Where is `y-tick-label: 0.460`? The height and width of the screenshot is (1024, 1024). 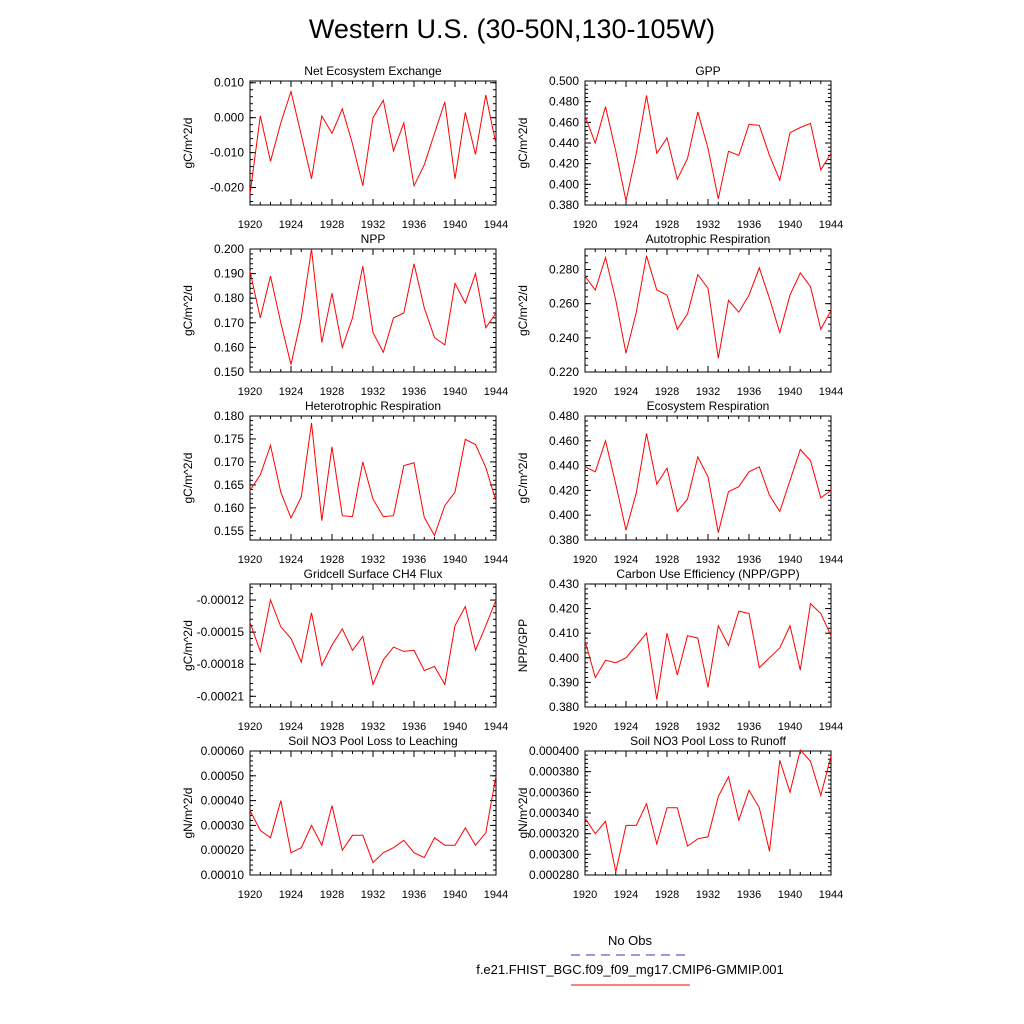 y-tick-label: 0.460 is located at coordinates (564, 441).